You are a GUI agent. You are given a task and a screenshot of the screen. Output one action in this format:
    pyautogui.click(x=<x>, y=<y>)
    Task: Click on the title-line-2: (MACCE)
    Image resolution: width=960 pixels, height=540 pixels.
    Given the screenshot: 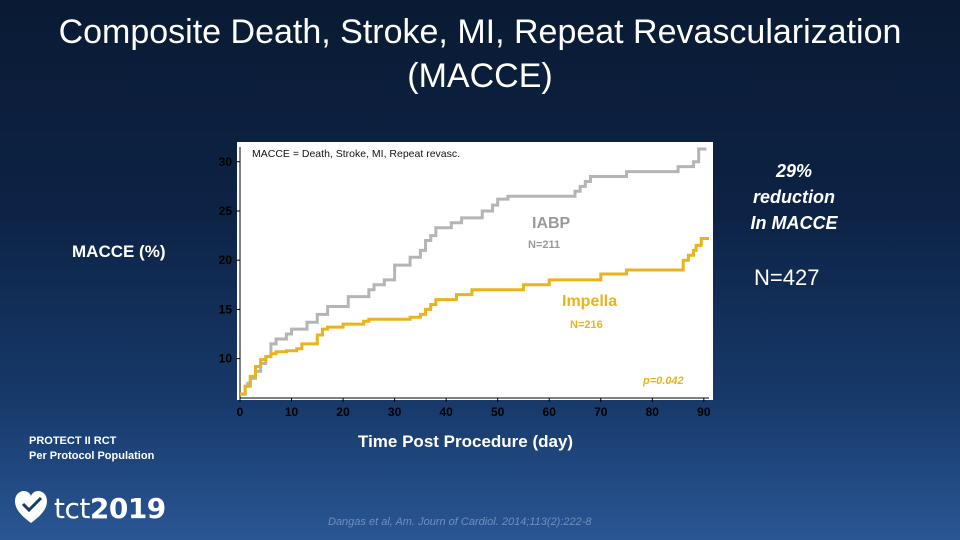 What is the action you would take?
    pyautogui.click(x=480, y=76)
    